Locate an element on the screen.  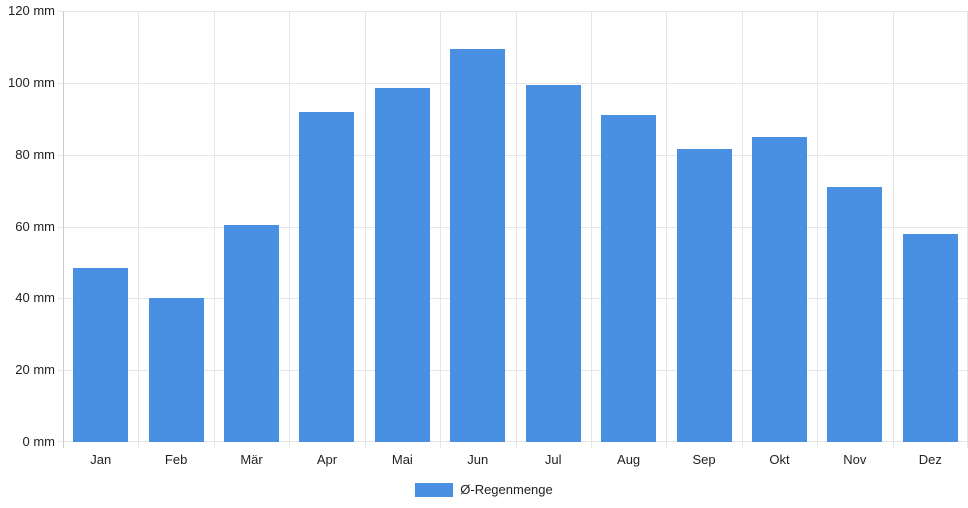
bar-nov is located at coordinates (855, 314).